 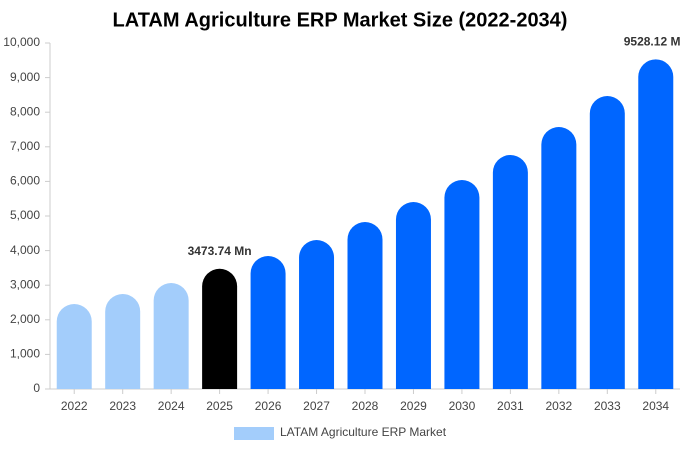 I want to click on y-tick-label: 6,000, so click(x=25, y=181).